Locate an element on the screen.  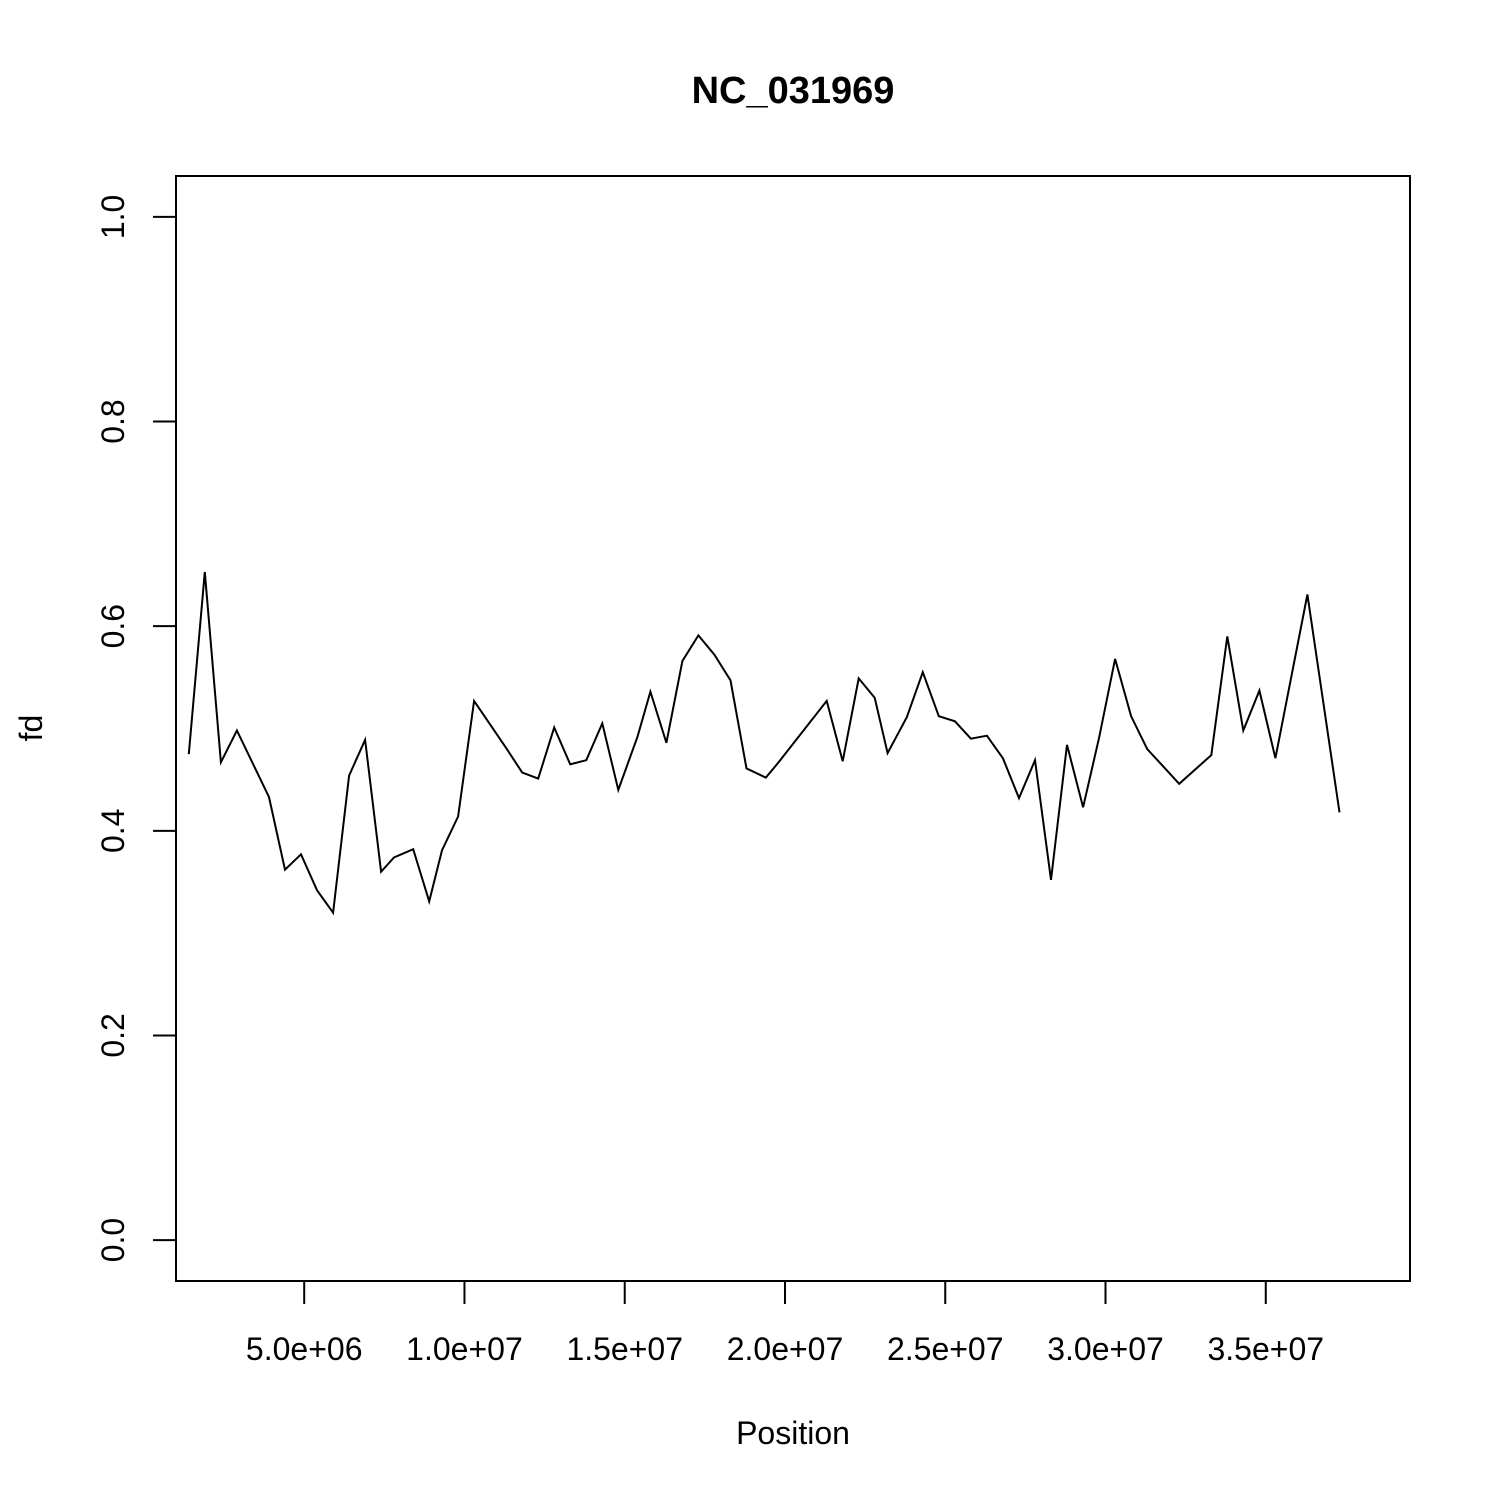
y-tick-label: 0.4 is located at coordinates (113, 831).